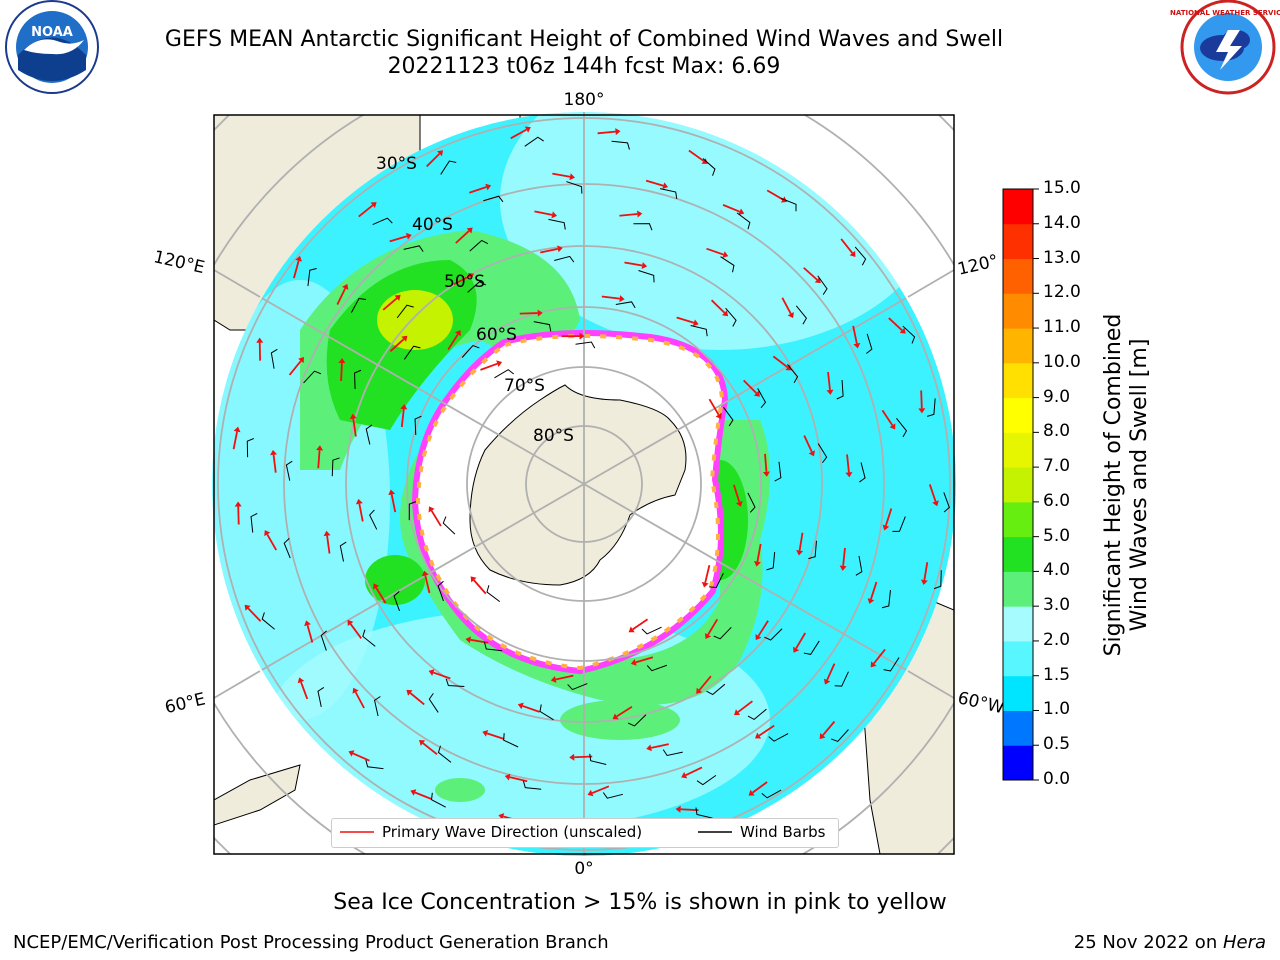  I want to click on nws-logo: NATIONAL WEATHER SERVICE, so click(1225, 47).